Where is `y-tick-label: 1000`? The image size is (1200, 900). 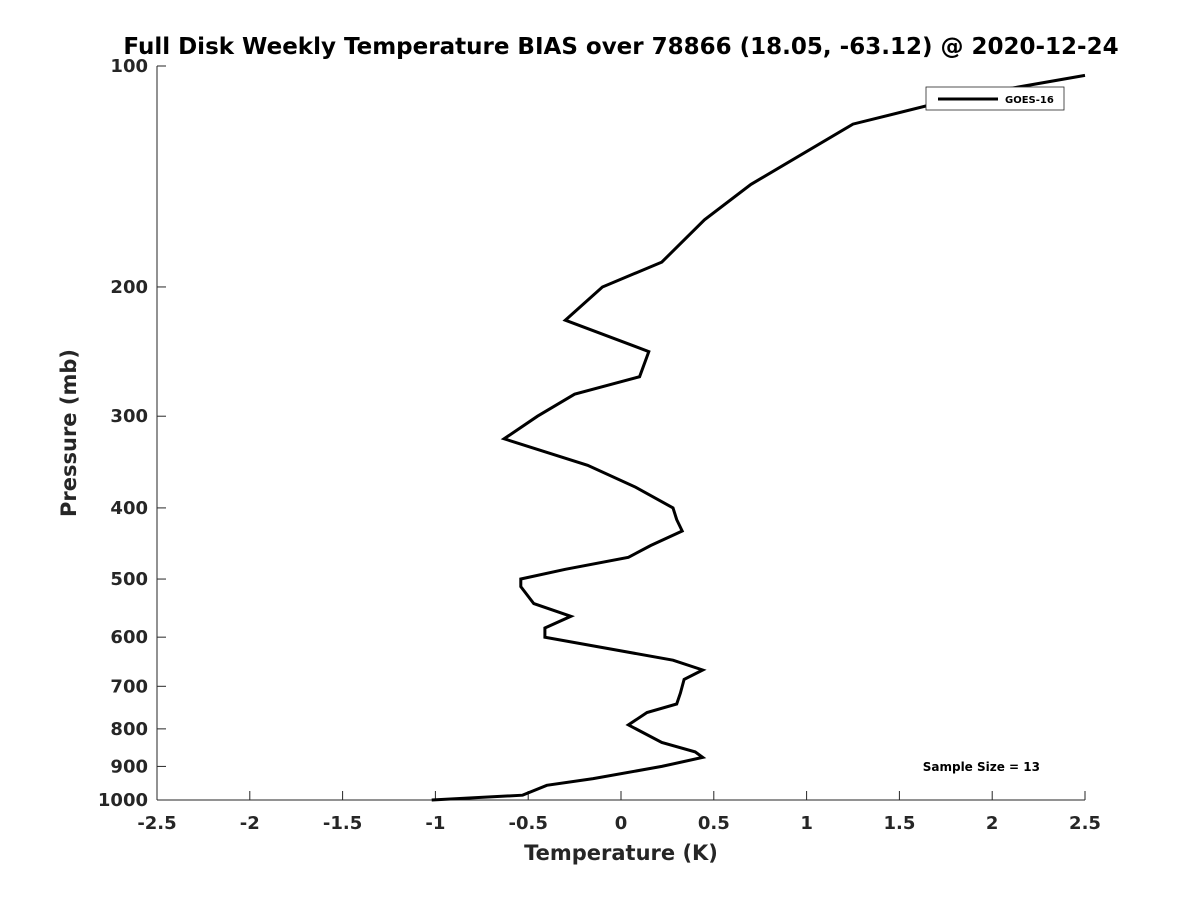
y-tick-label: 1000 is located at coordinates (123, 800).